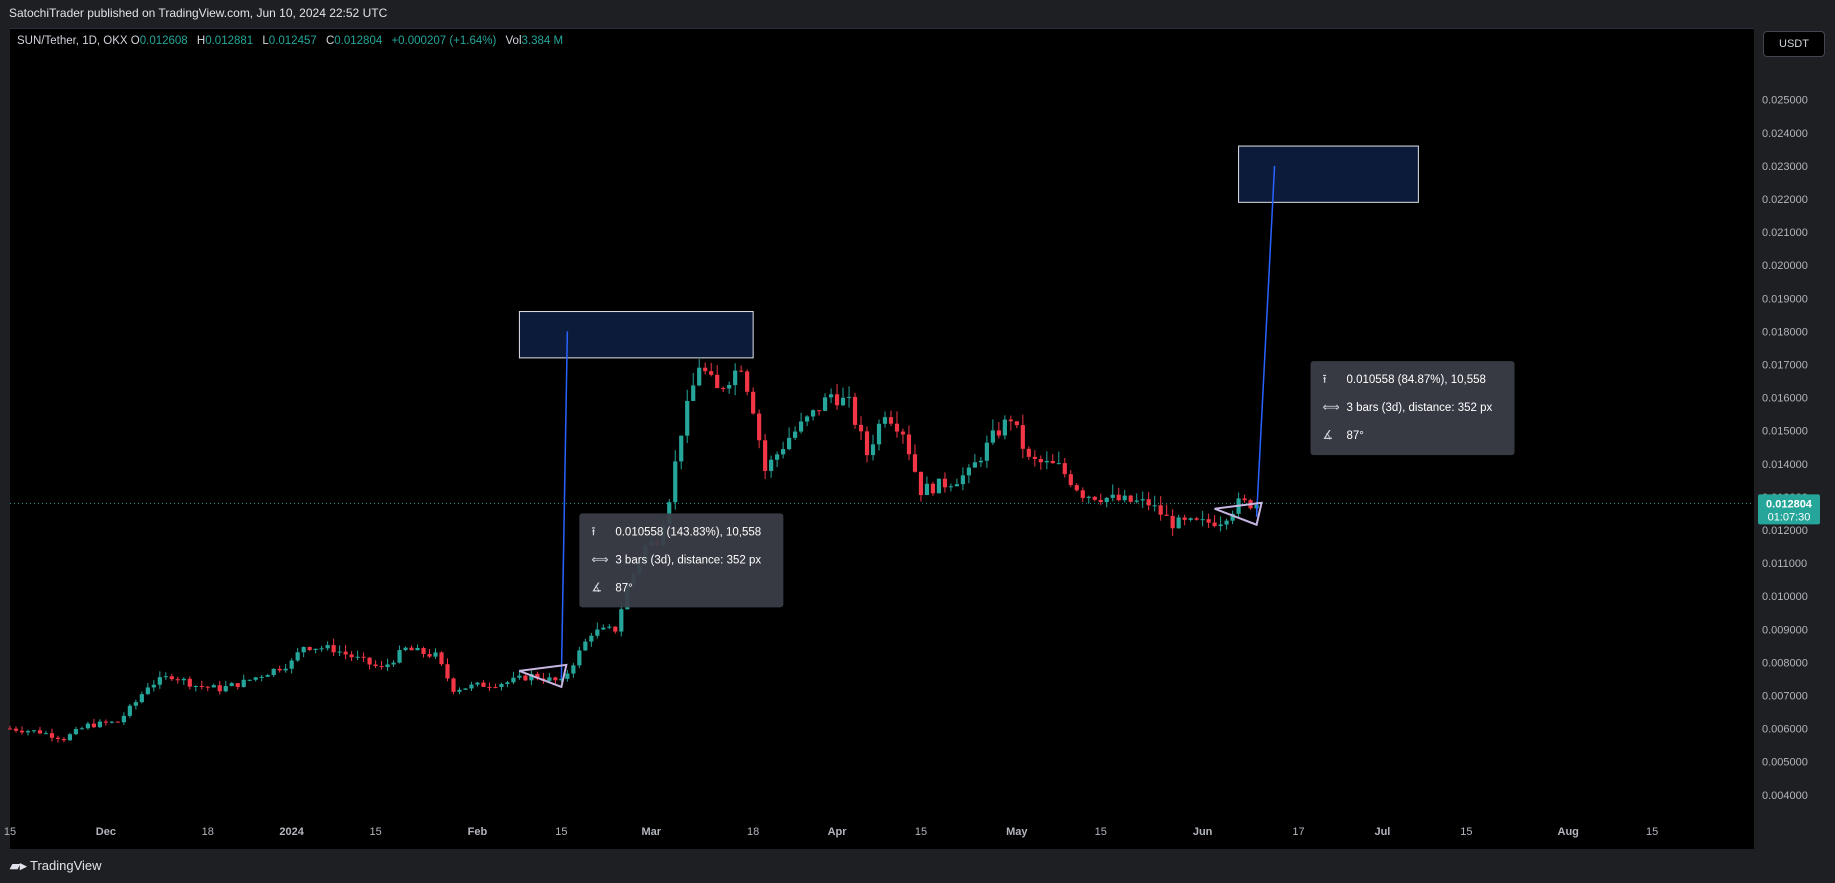 The width and height of the screenshot is (1835, 883). Describe the element at coordinates (1794, 44) in the screenshot. I see `currency-button: USDT` at that location.